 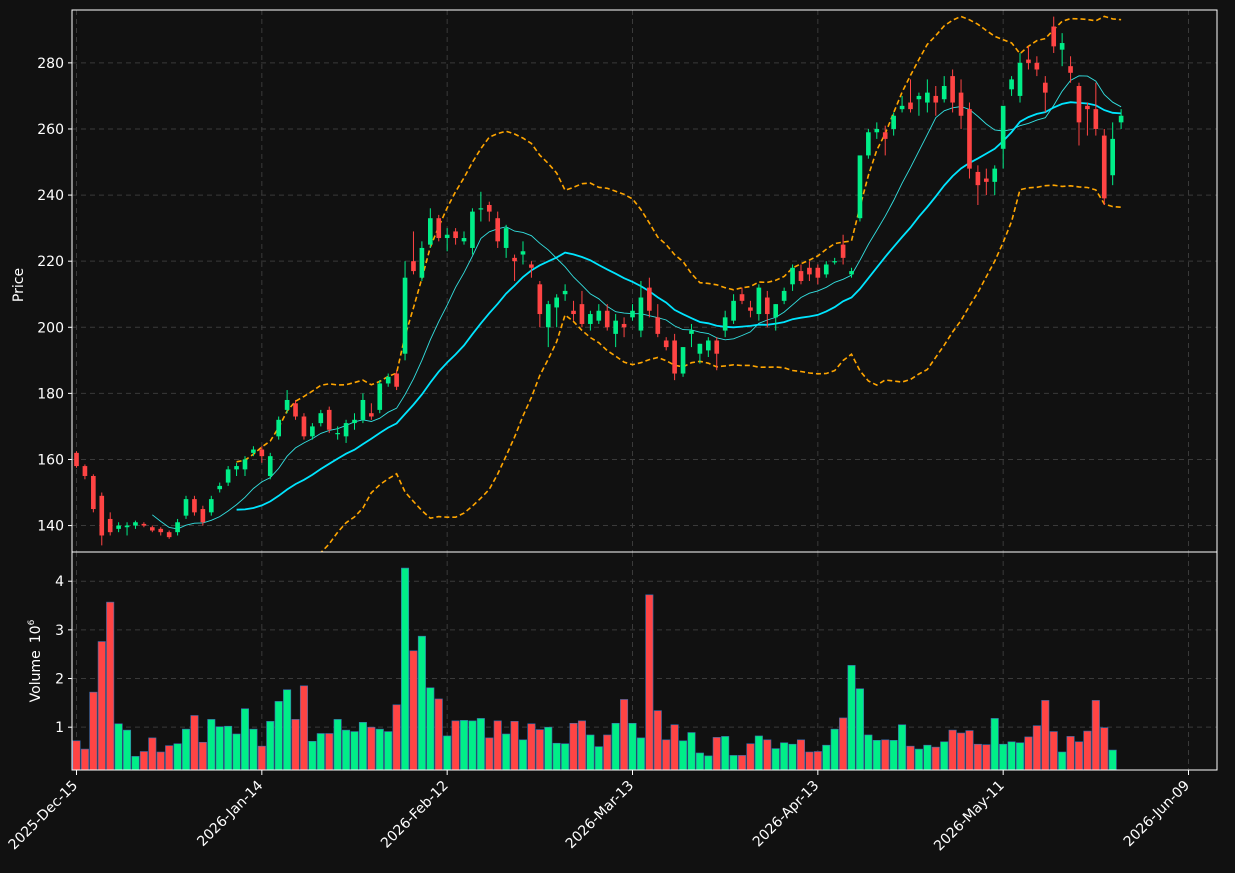 What do you see at coordinates (415, 815) in the screenshot?
I see `x-tick-label: 2026-Feb-12` at bounding box center [415, 815].